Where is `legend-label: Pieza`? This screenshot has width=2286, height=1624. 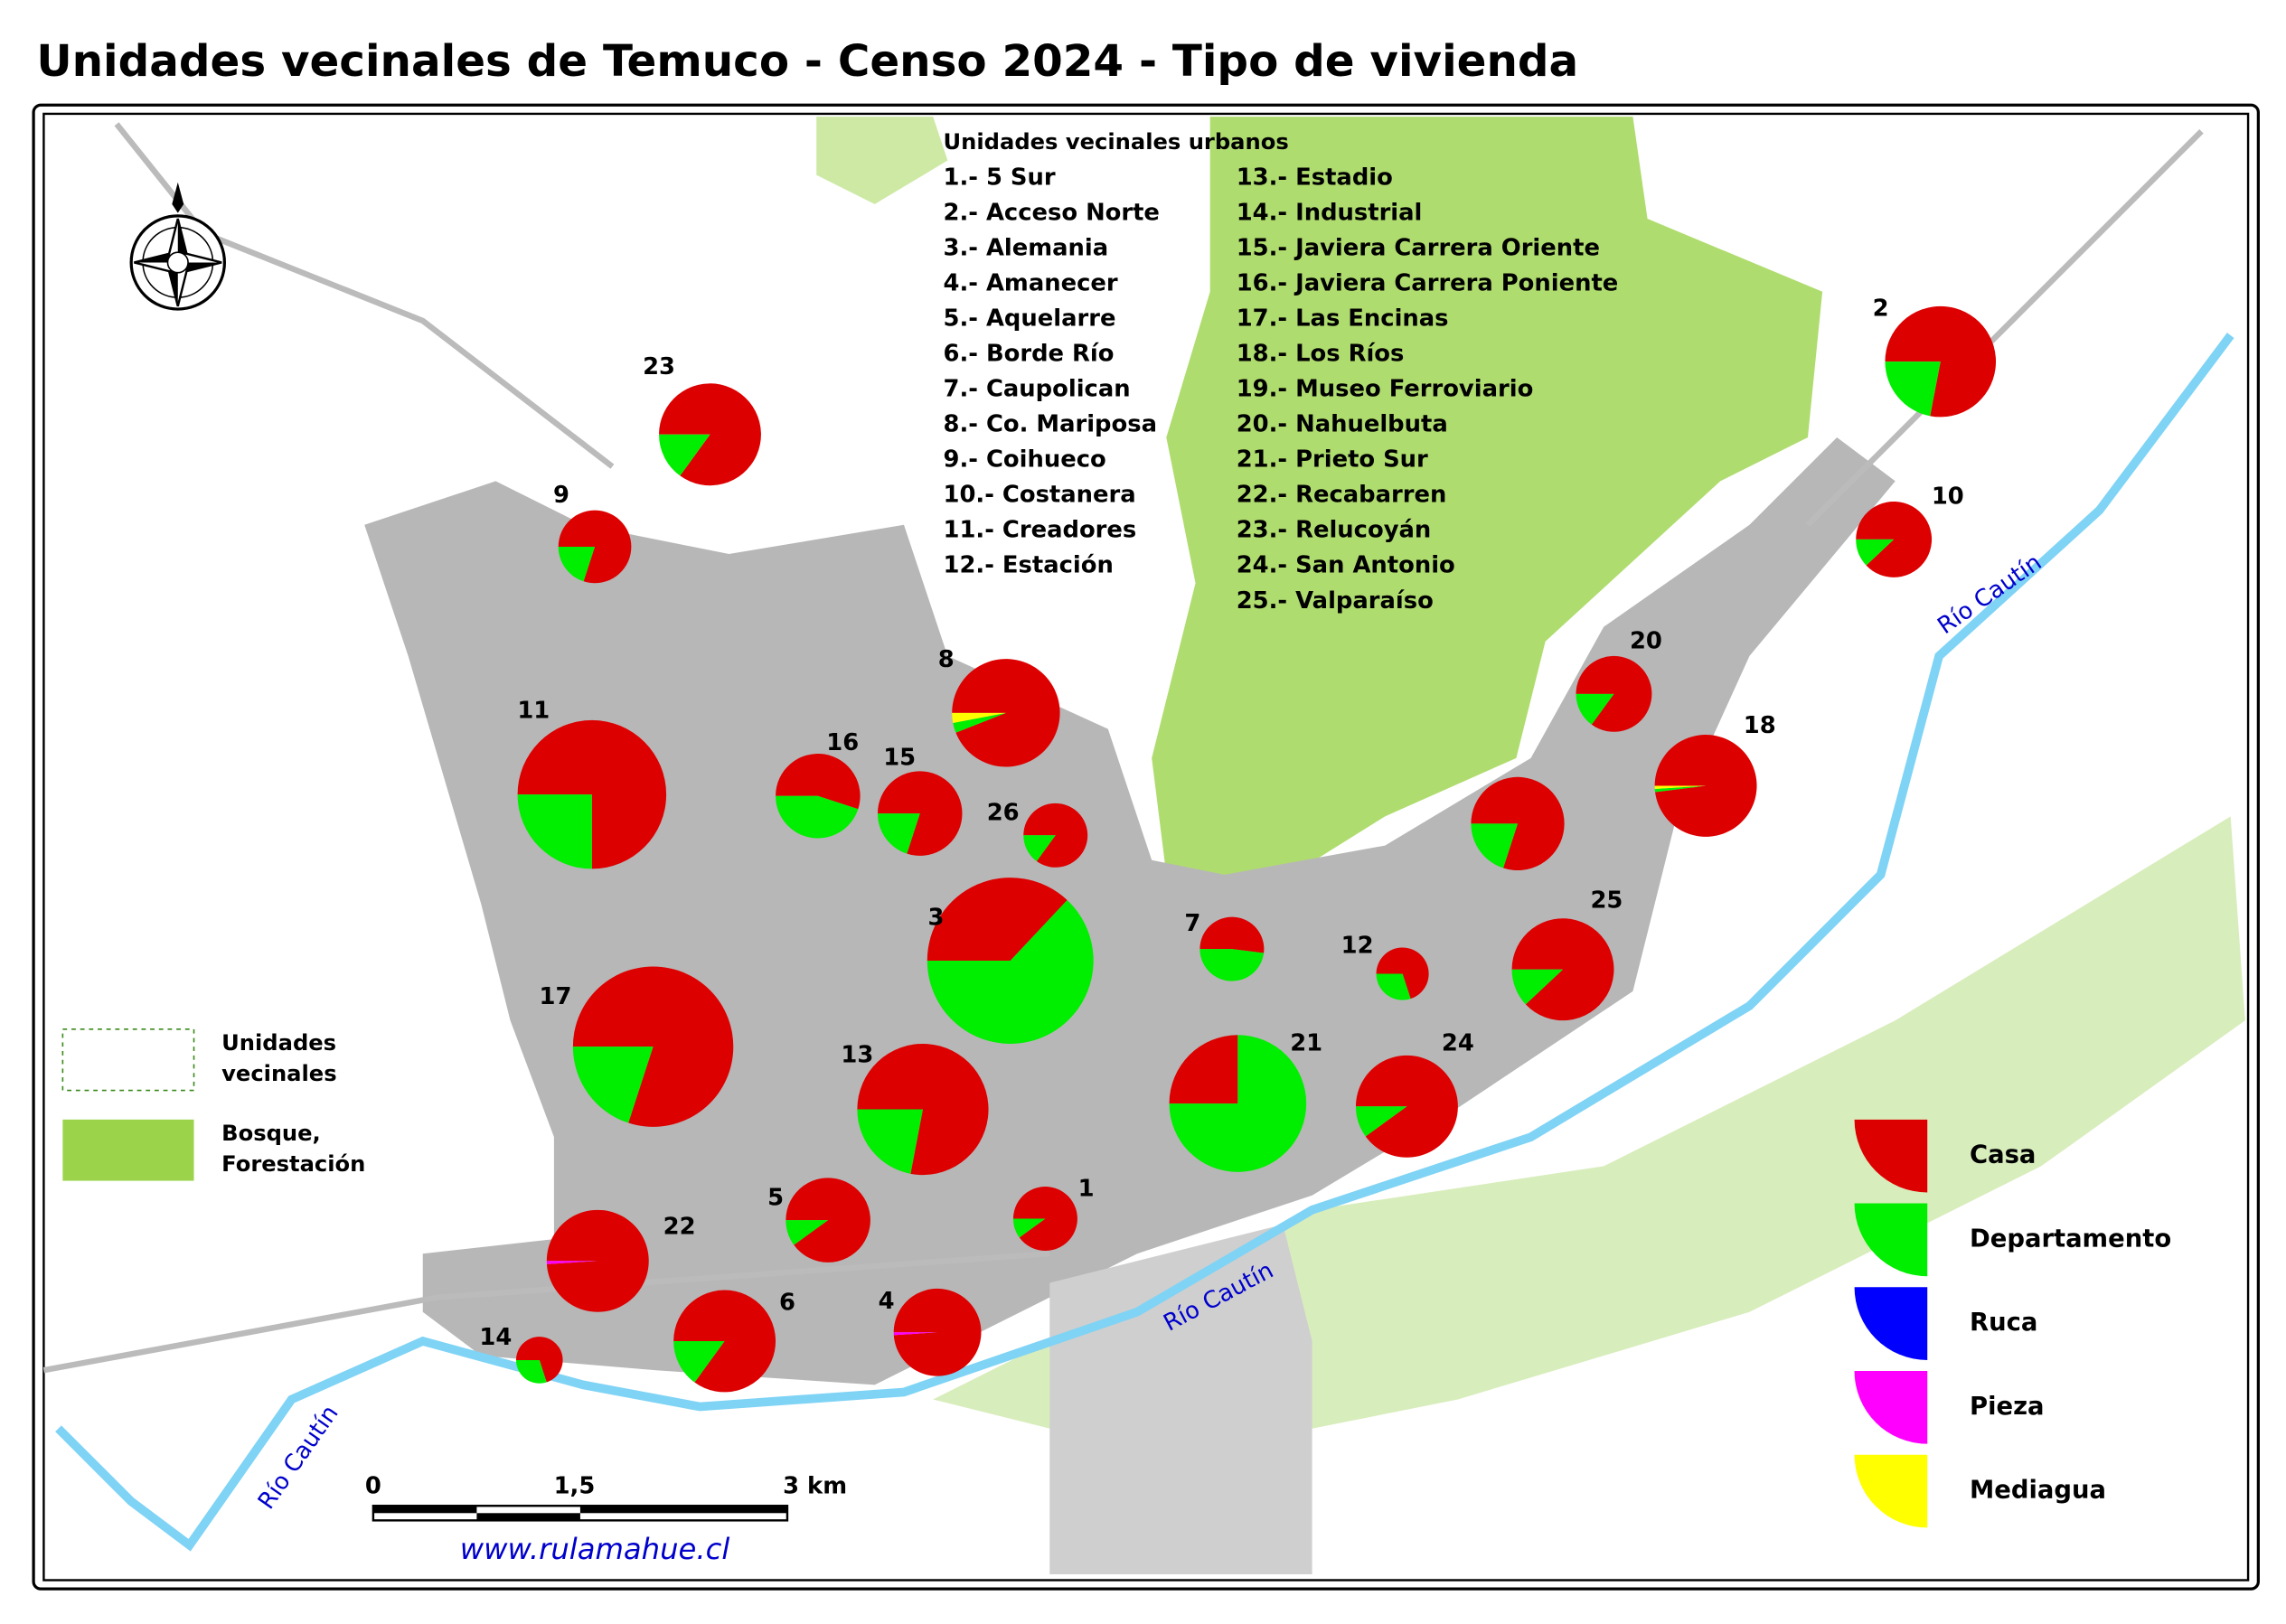
legend-label: Pieza is located at coordinates (2007, 1407).